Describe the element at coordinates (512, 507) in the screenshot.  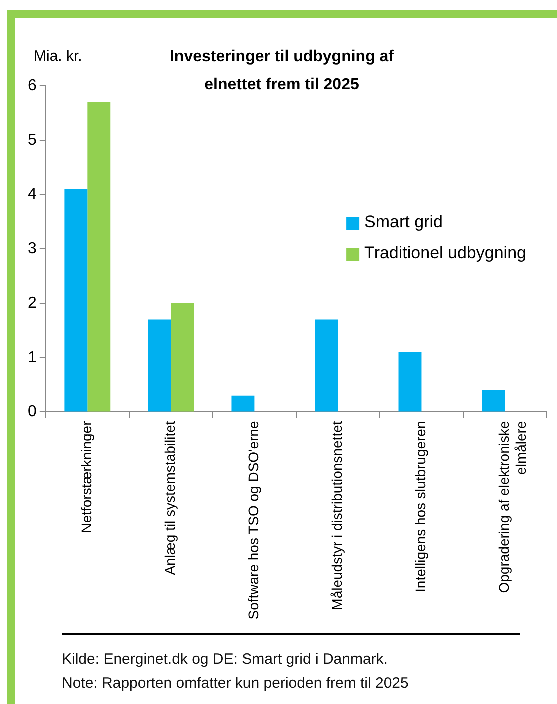
I see `x-tick-label: Opgradering af elektroniske elmålere` at that location.